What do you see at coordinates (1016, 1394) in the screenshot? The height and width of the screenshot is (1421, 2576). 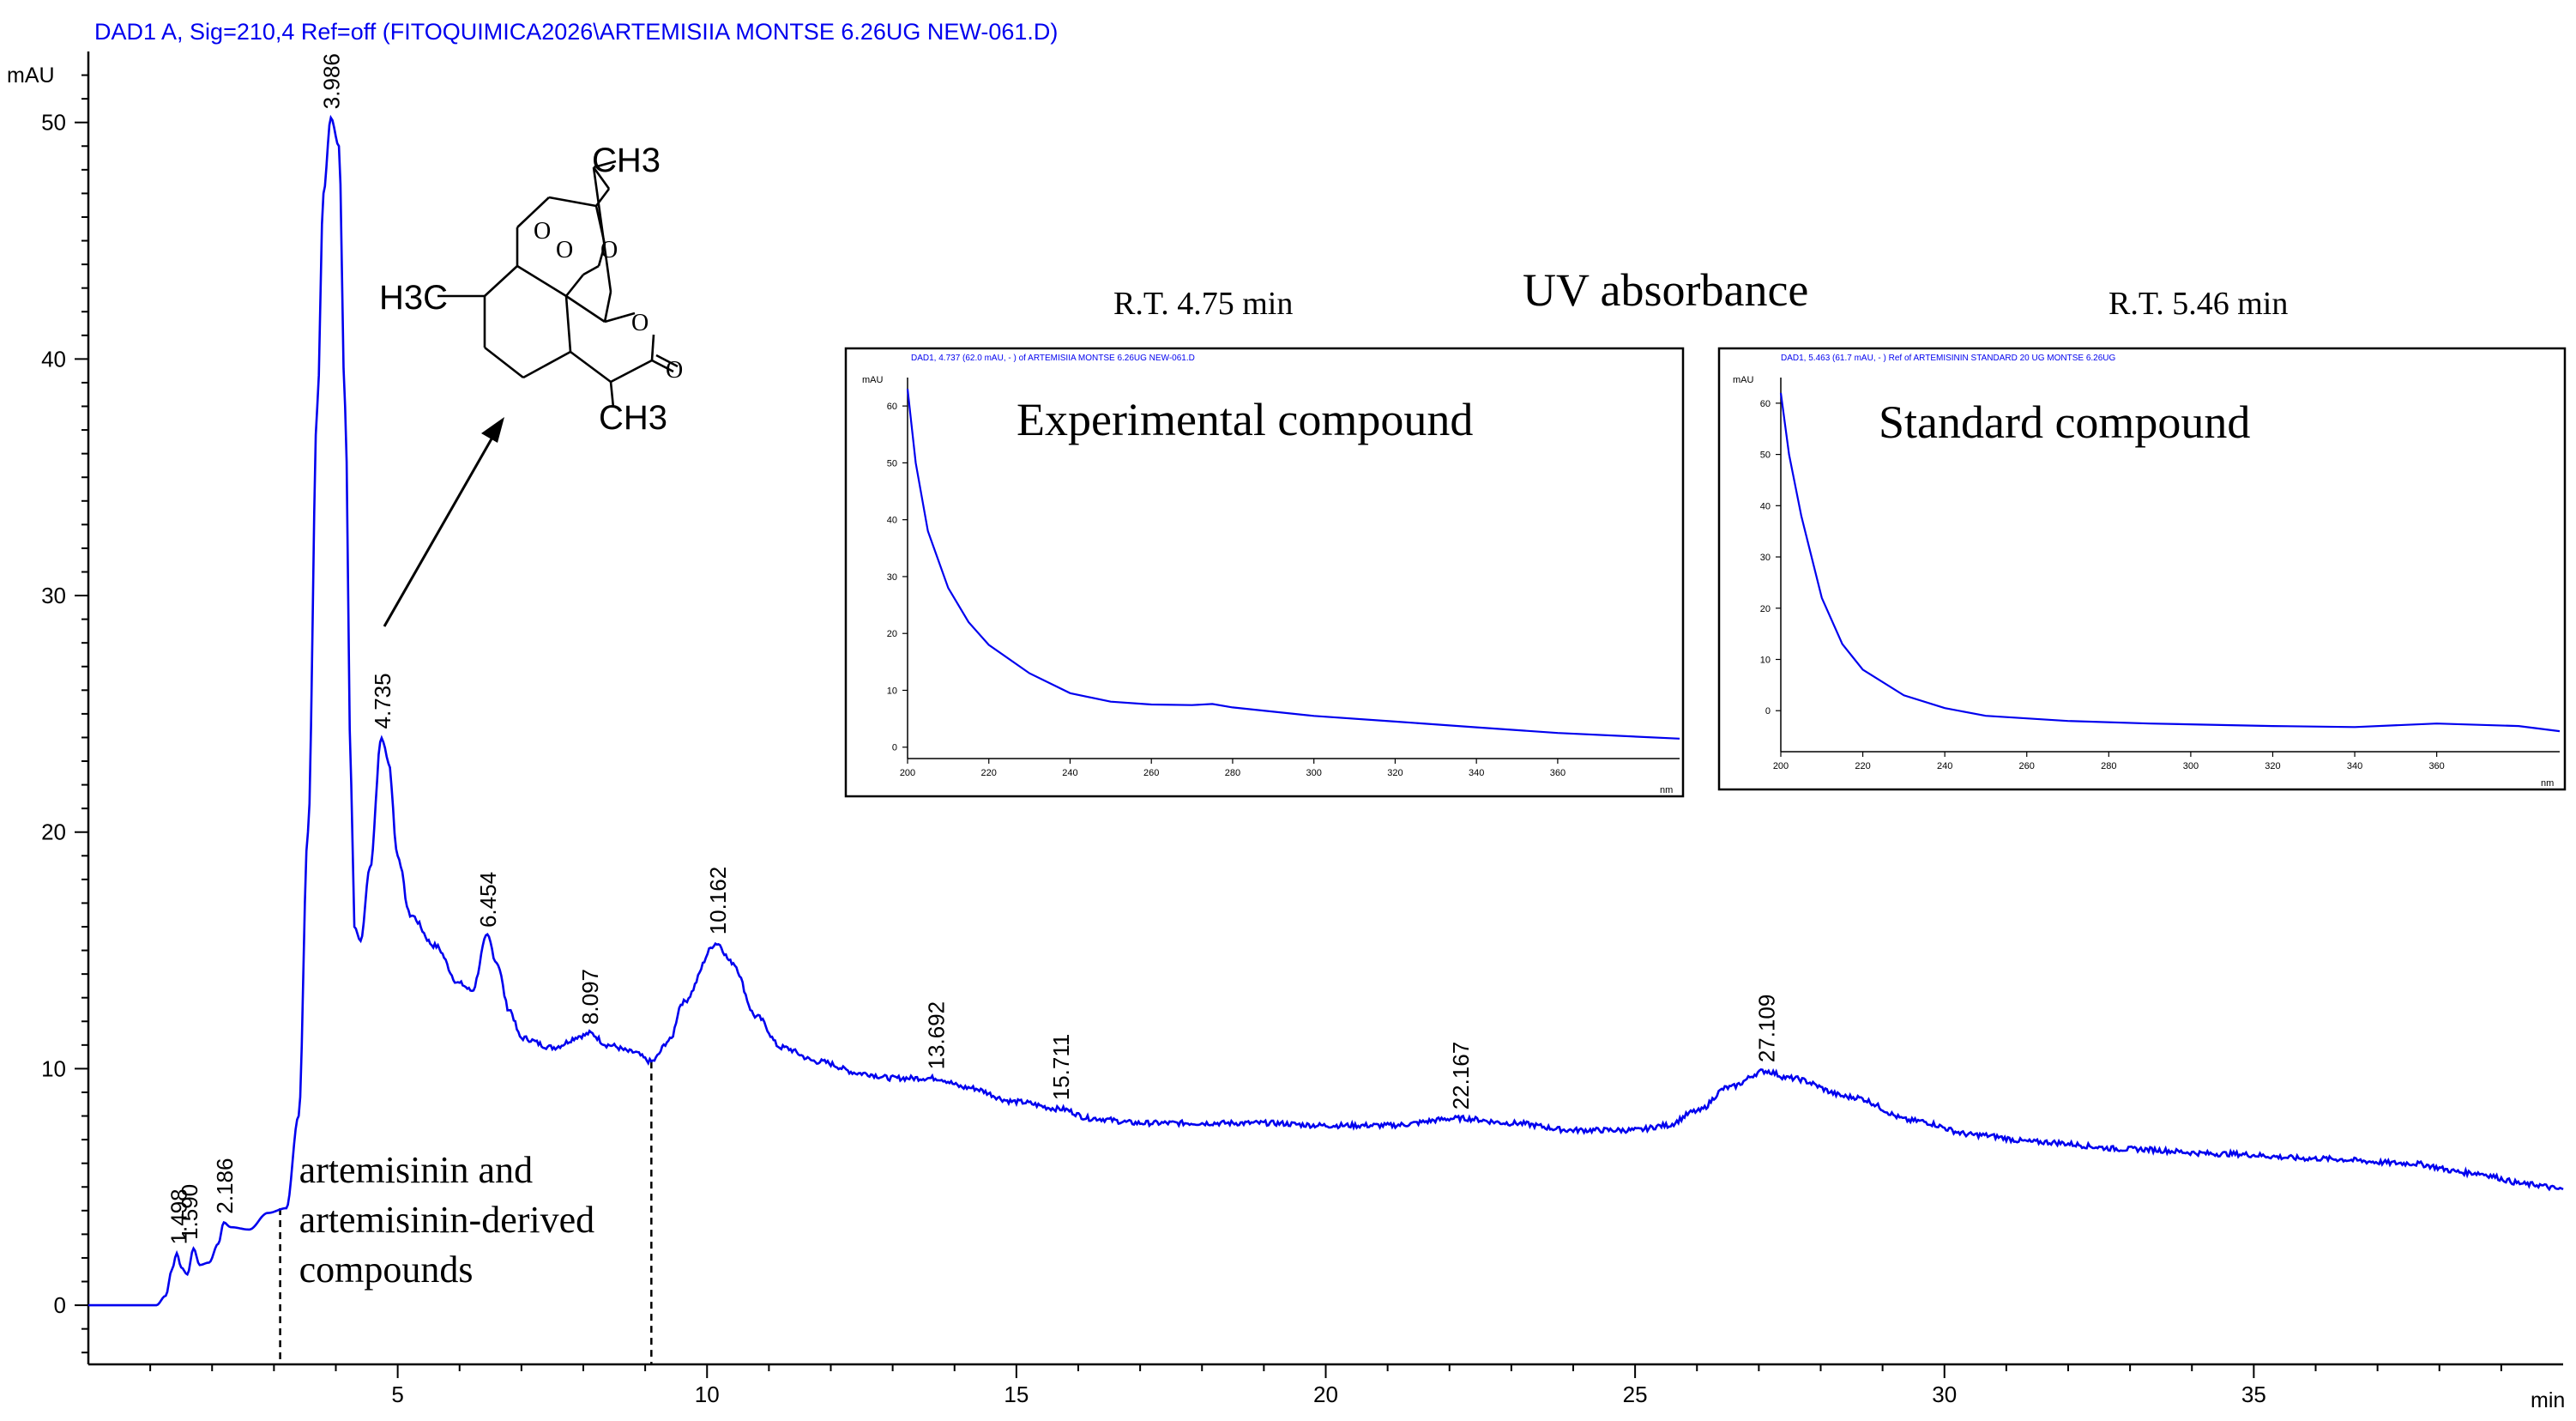 I see `x-tick-label: 15` at bounding box center [1016, 1394].